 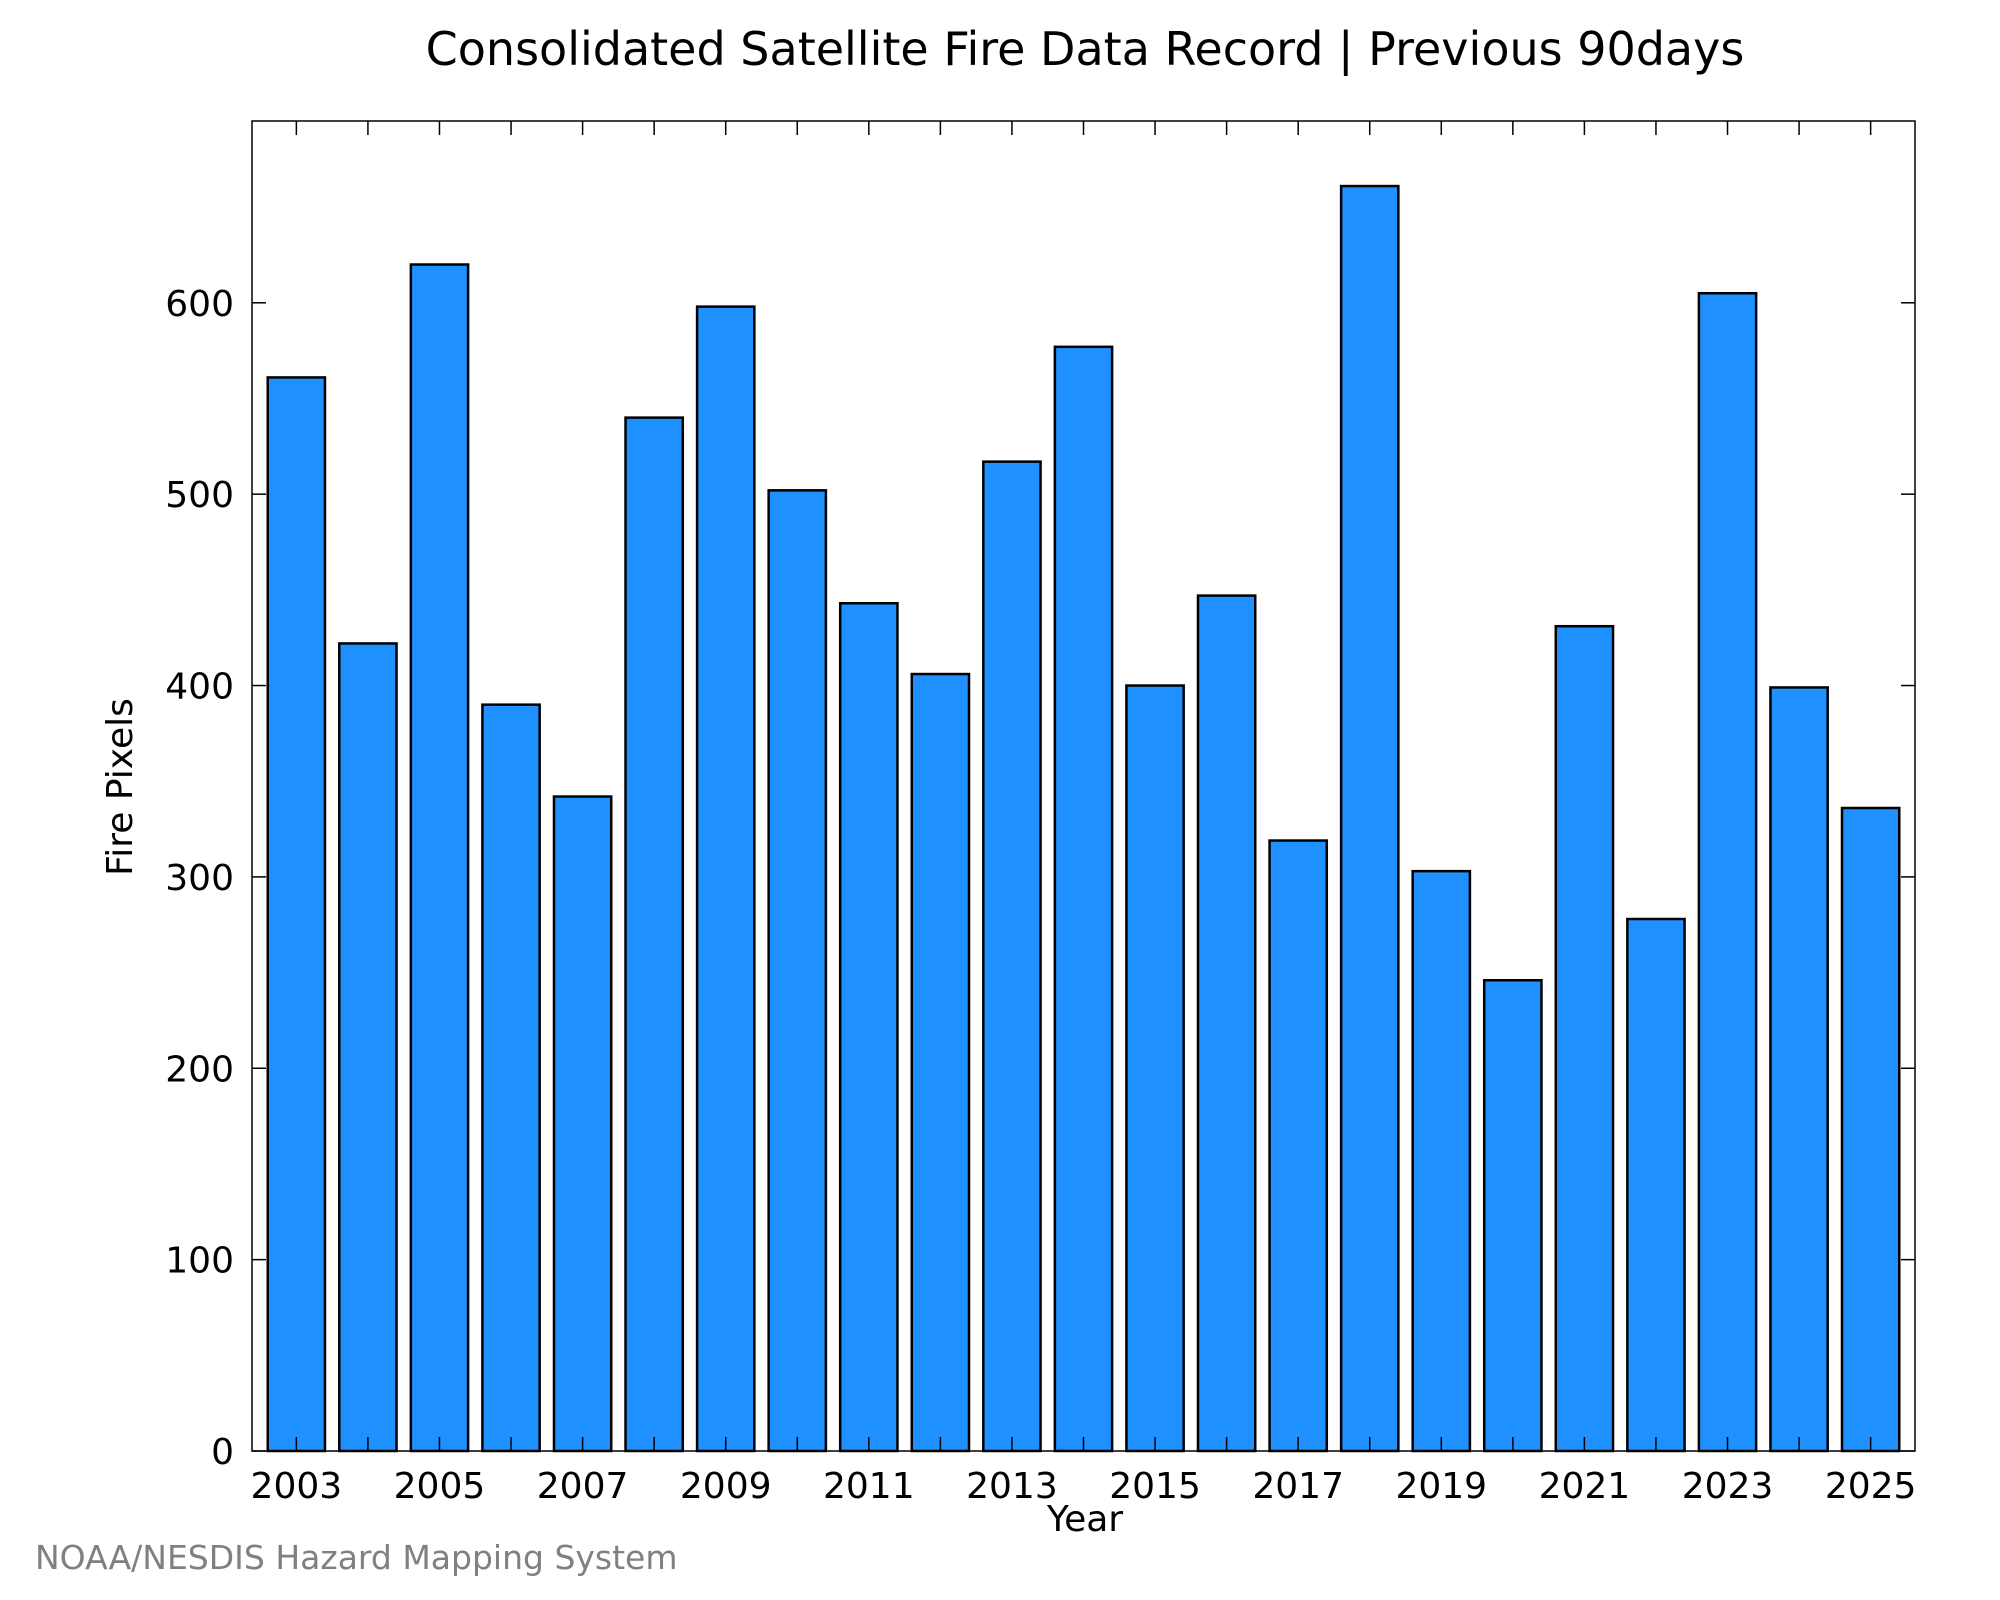 What do you see at coordinates (1727, 872) in the screenshot?
I see `bar-2023` at bounding box center [1727, 872].